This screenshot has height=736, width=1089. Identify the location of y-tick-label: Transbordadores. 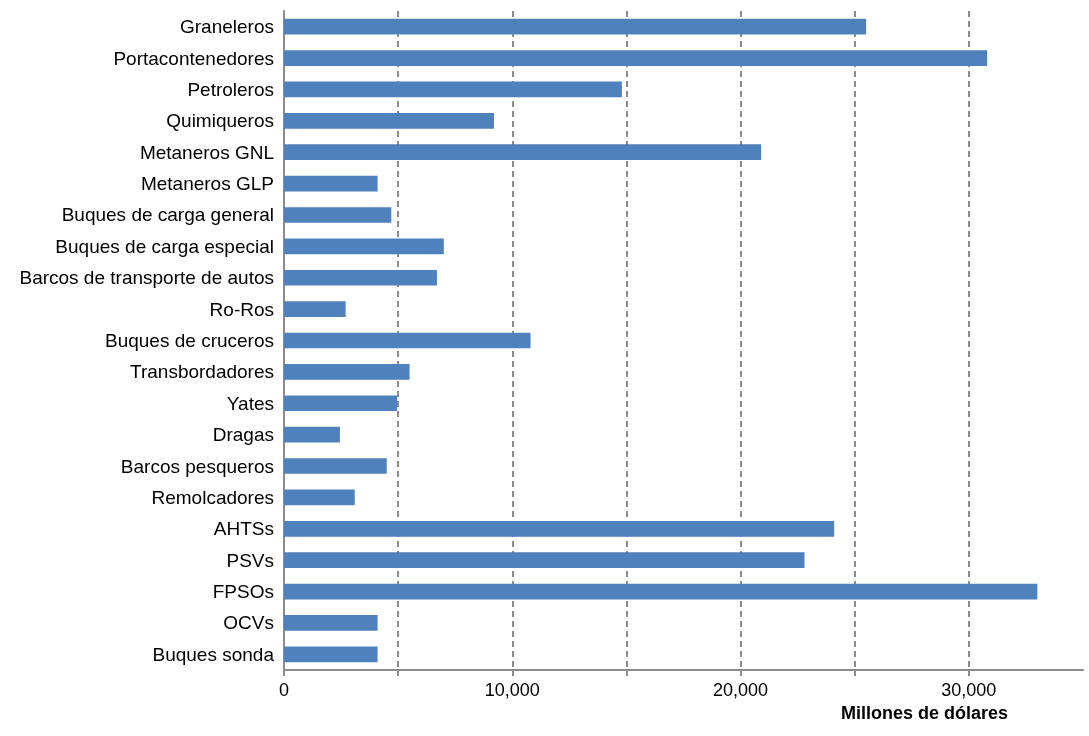
(202, 372).